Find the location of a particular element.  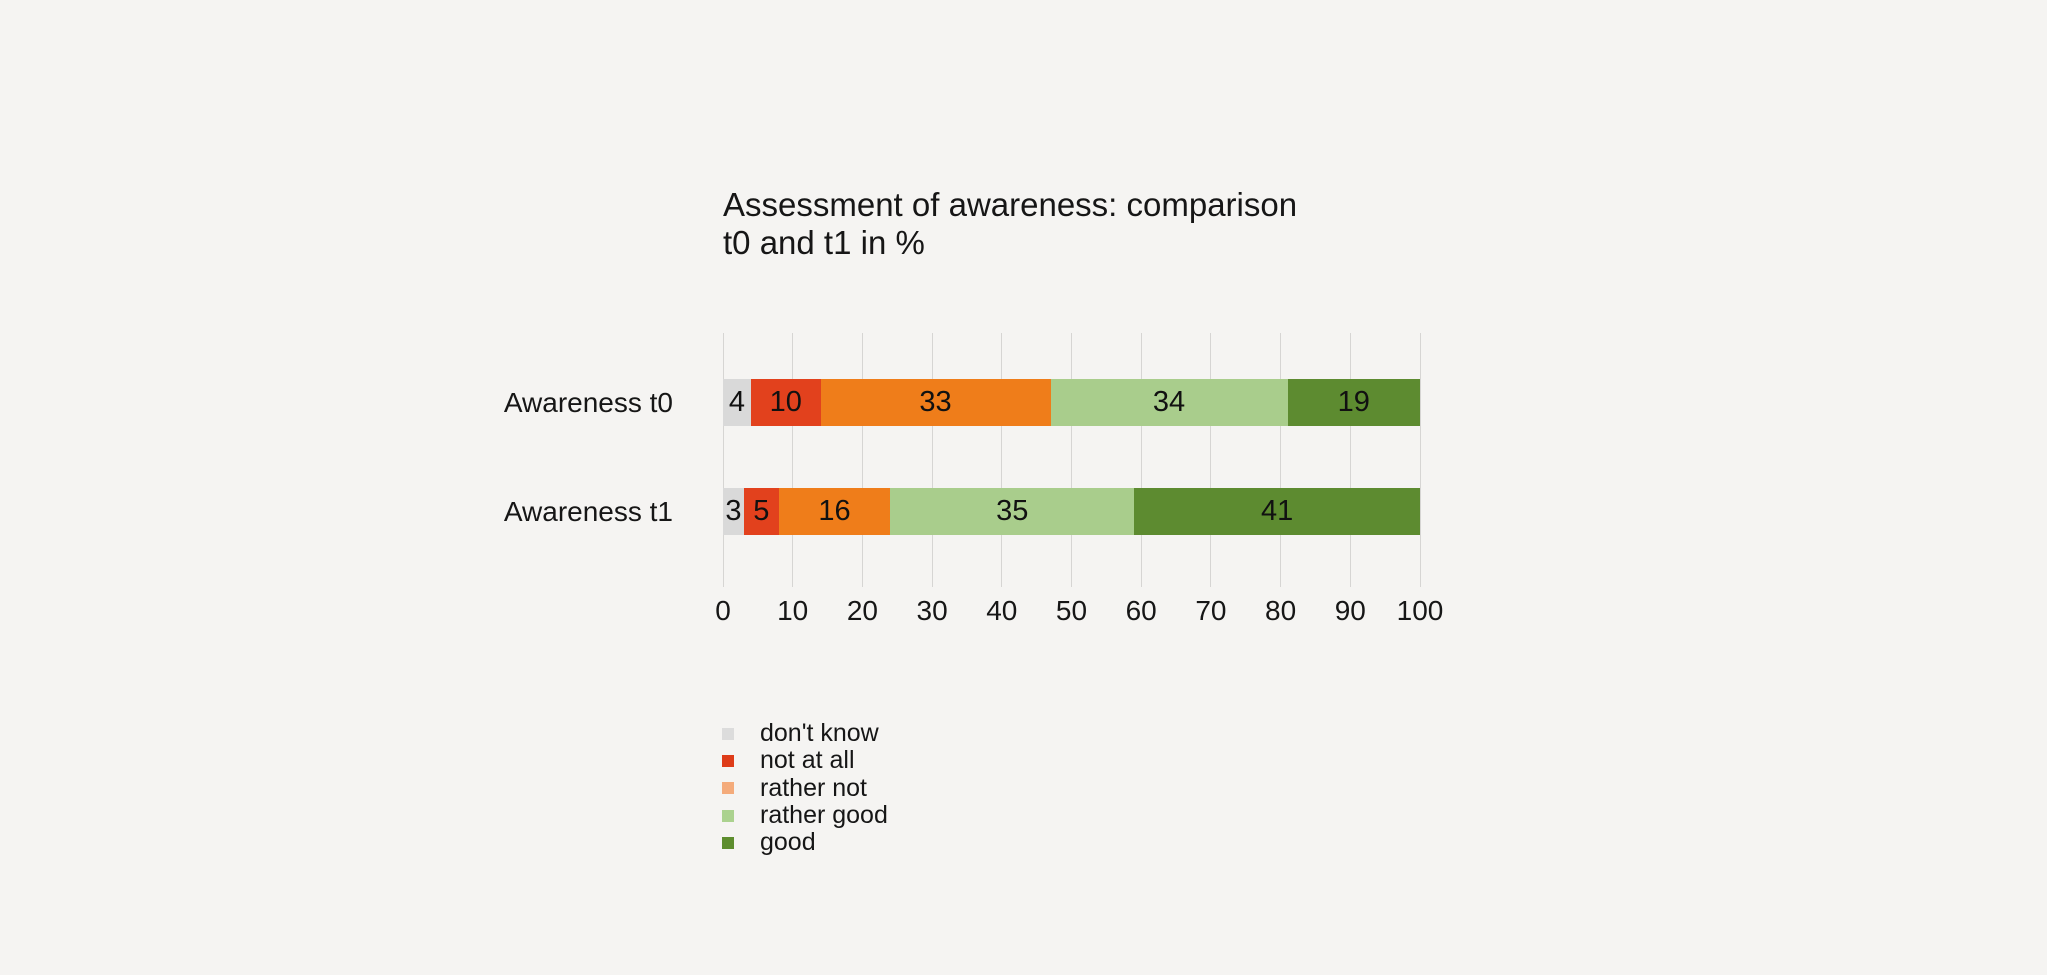

bar-segment: 34 is located at coordinates (1169, 402).